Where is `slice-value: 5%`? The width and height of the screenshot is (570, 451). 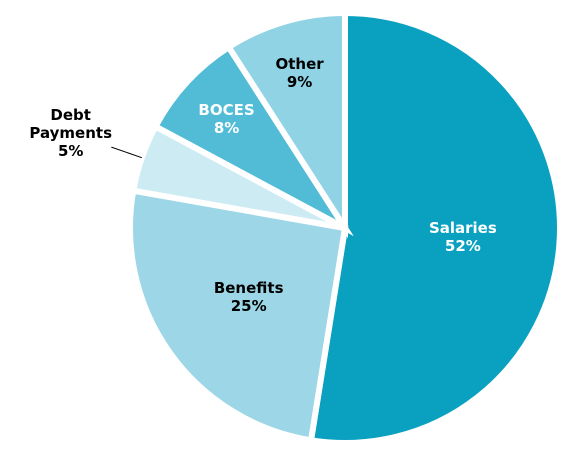
slice-value: 5% is located at coordinates (70, 151).